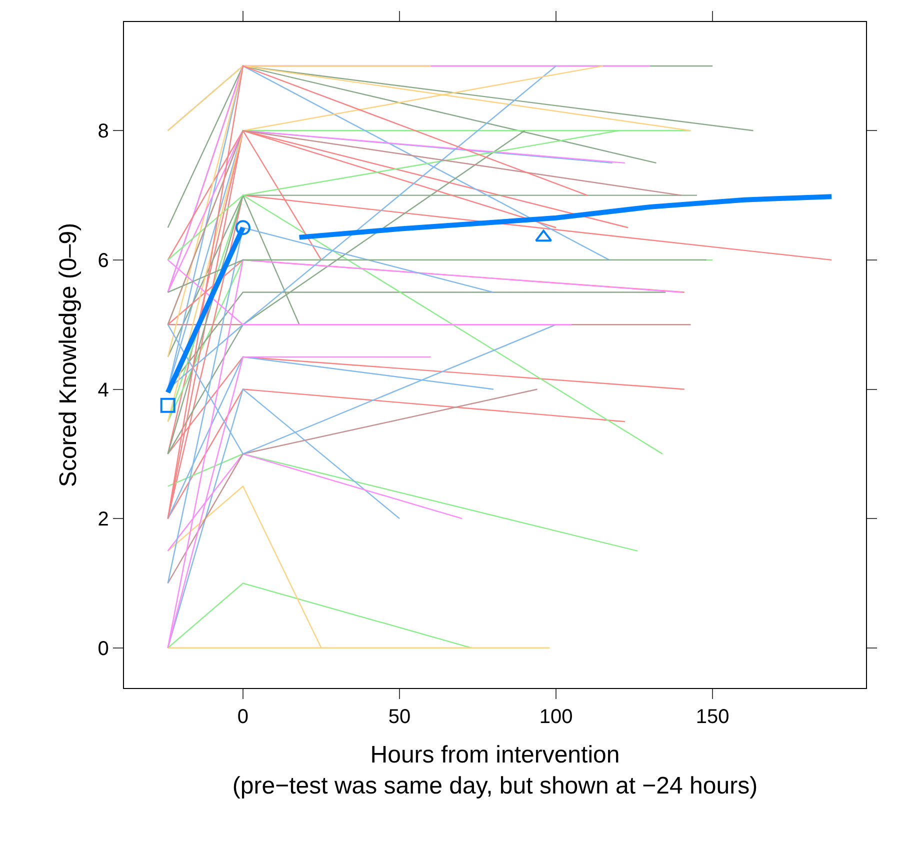 Image resolution: width=909 pixels, height=855 pixels. Describe the element at coordinates (399, 717) in the screenshot. I see `x-tick-label: 50` at that location.